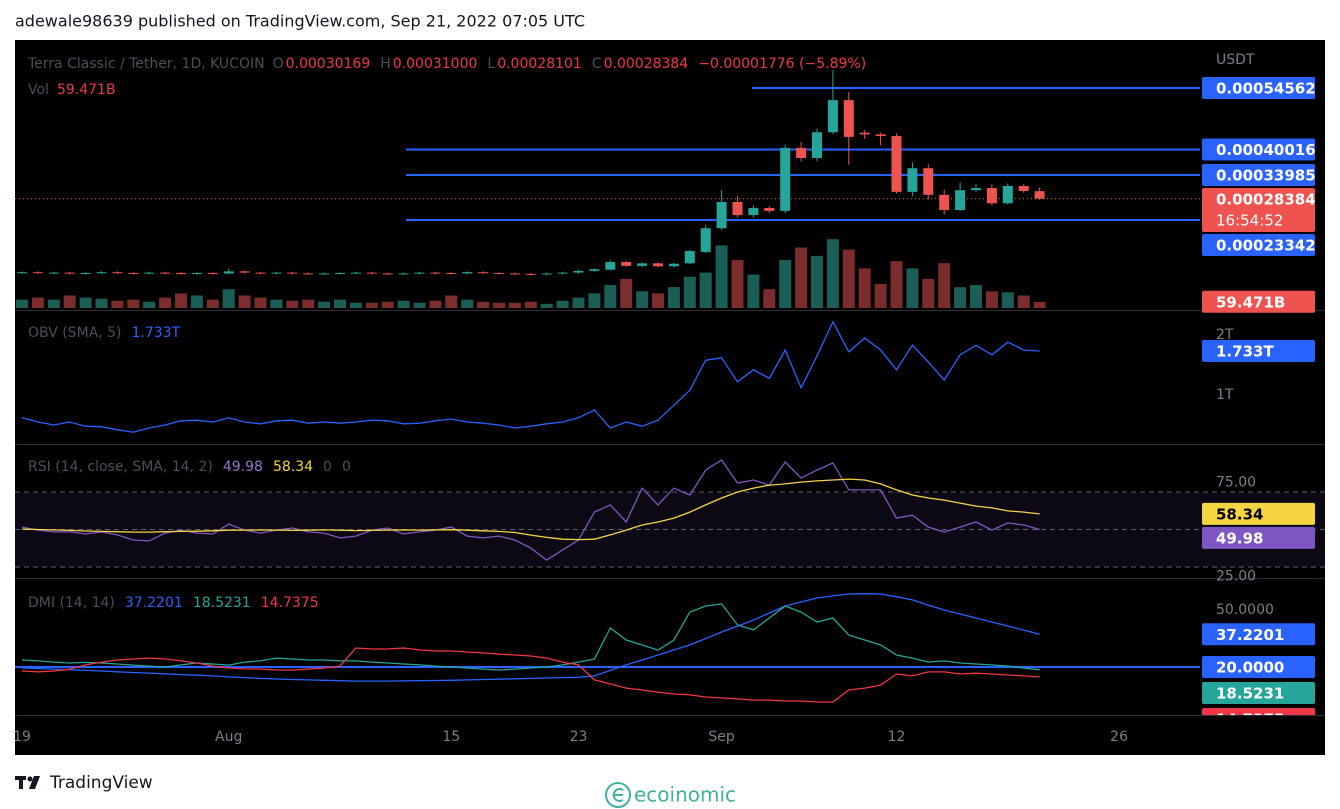 This screenshot has height=809, width=1340. I want to click on dmi-labels: 37.2201 20.0000 18.5231 14.7375, so click(1258, 669).